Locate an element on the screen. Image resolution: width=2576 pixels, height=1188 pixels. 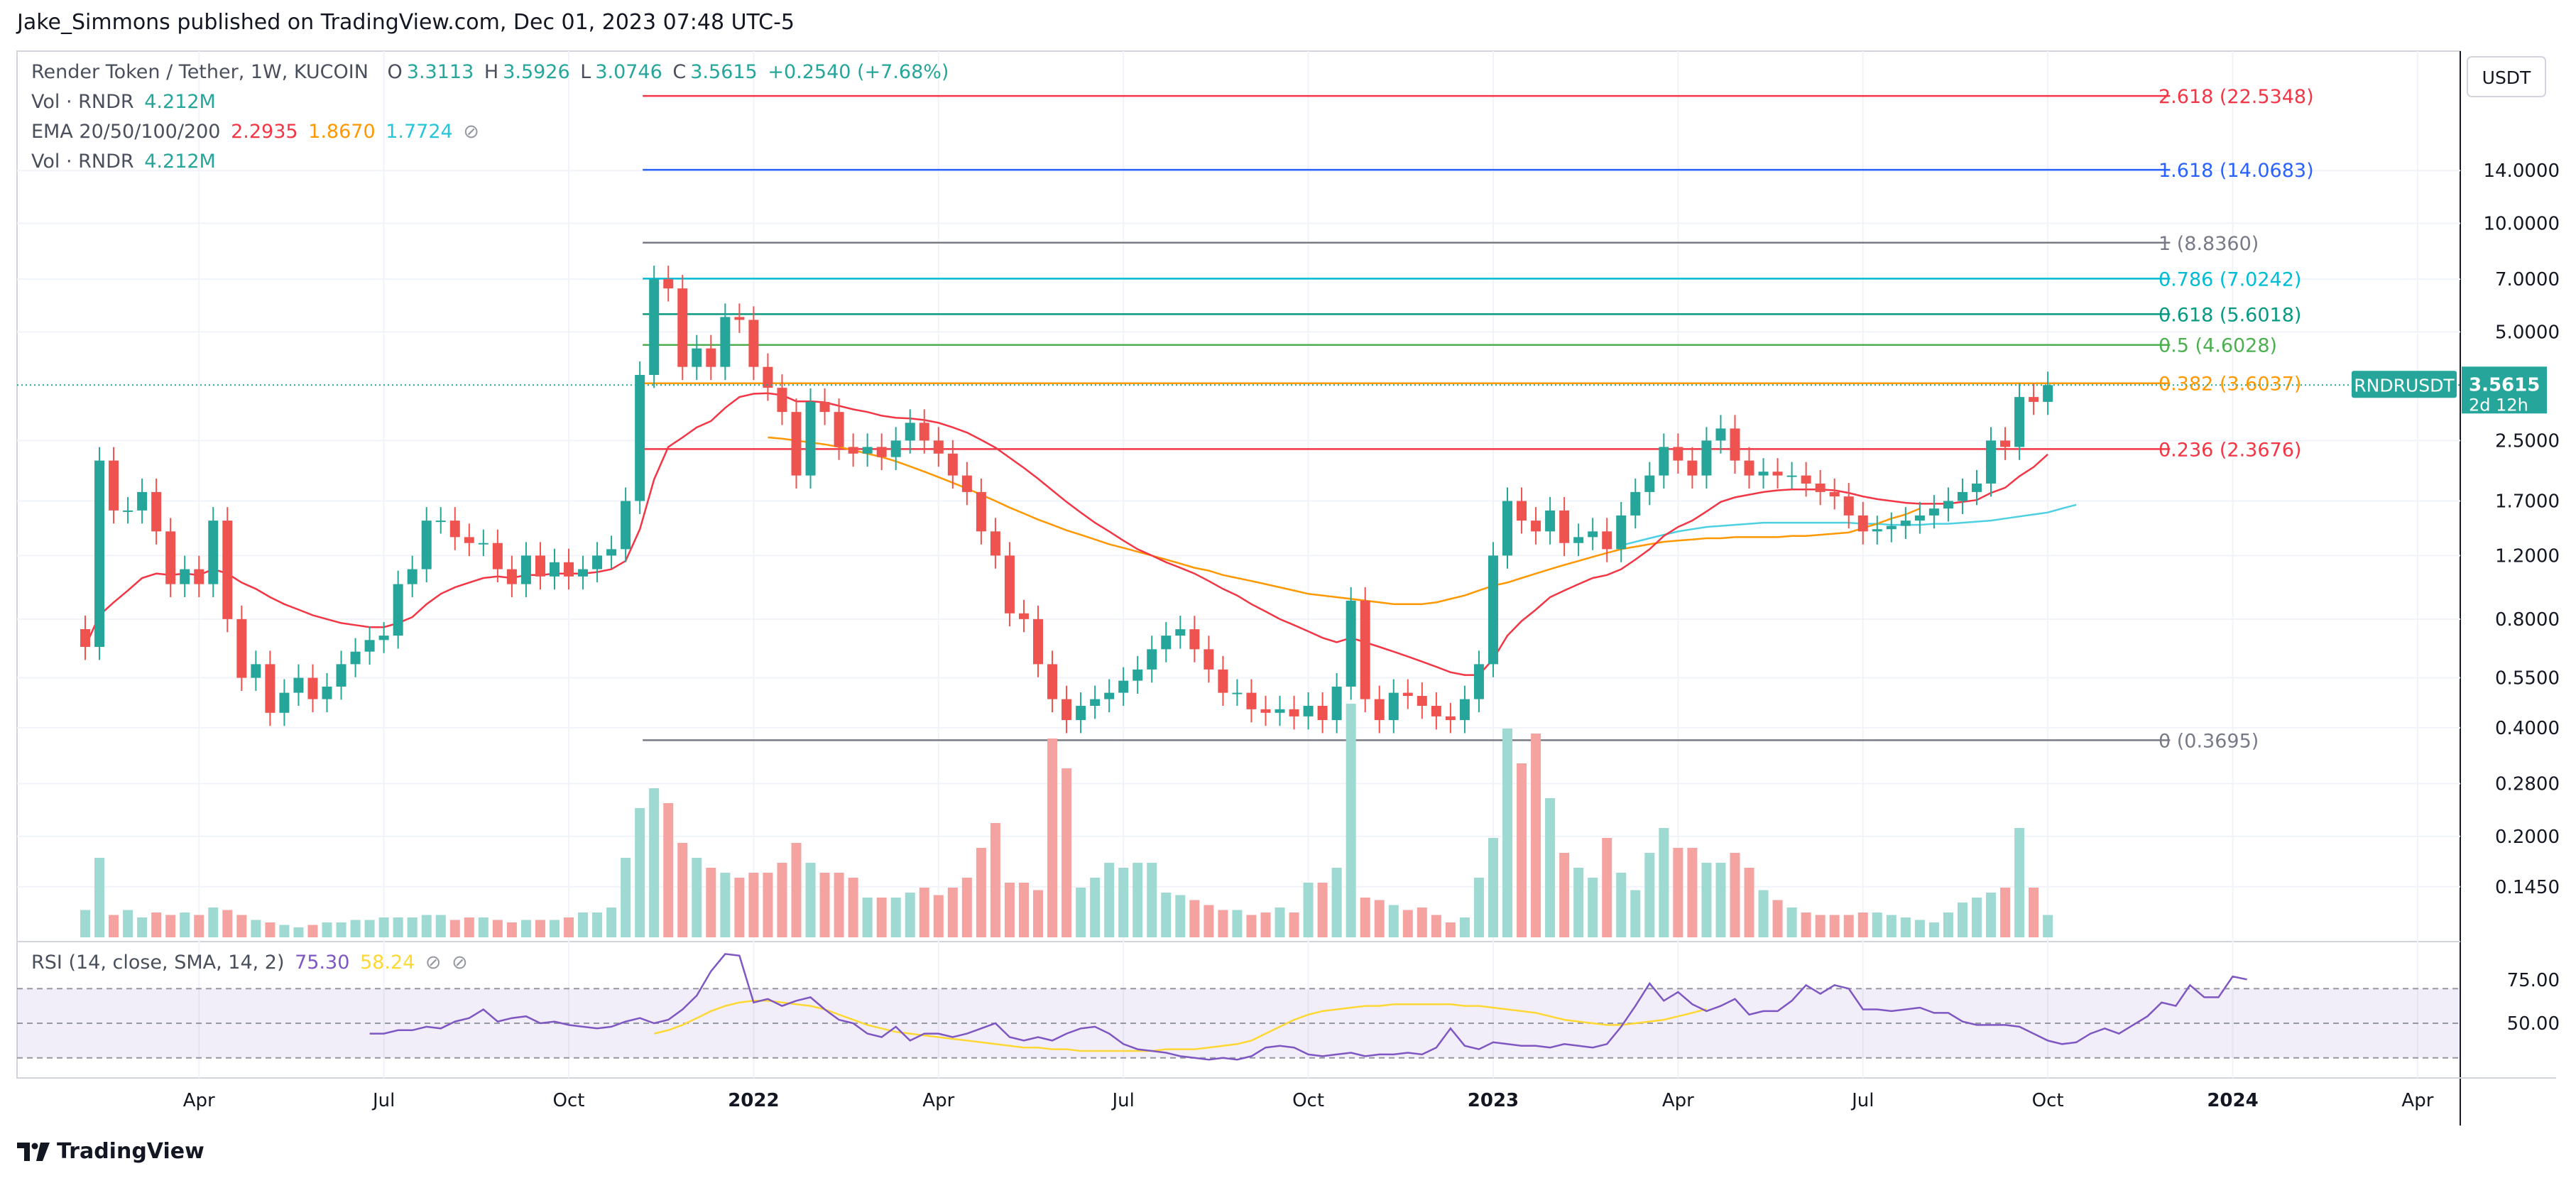
currency-label: USDT is located at coordinates (2506, 77).